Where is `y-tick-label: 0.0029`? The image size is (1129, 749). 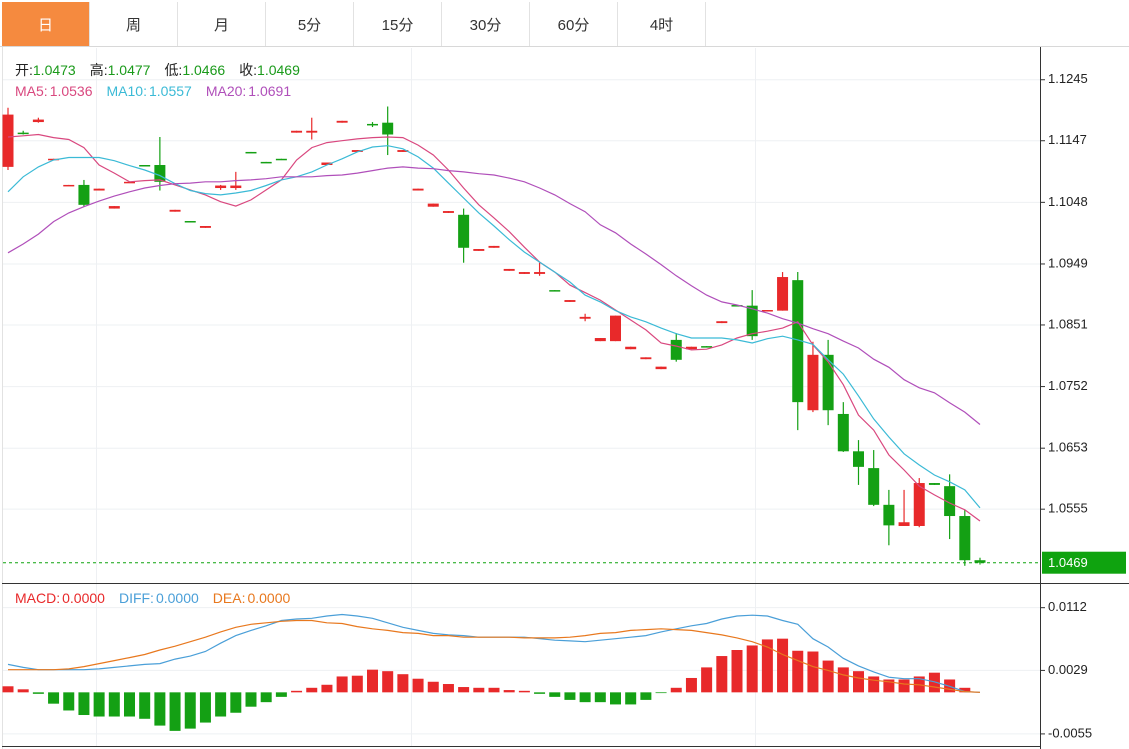
y-tick-label: 0.0029 is located at coordinates (1068, 669).